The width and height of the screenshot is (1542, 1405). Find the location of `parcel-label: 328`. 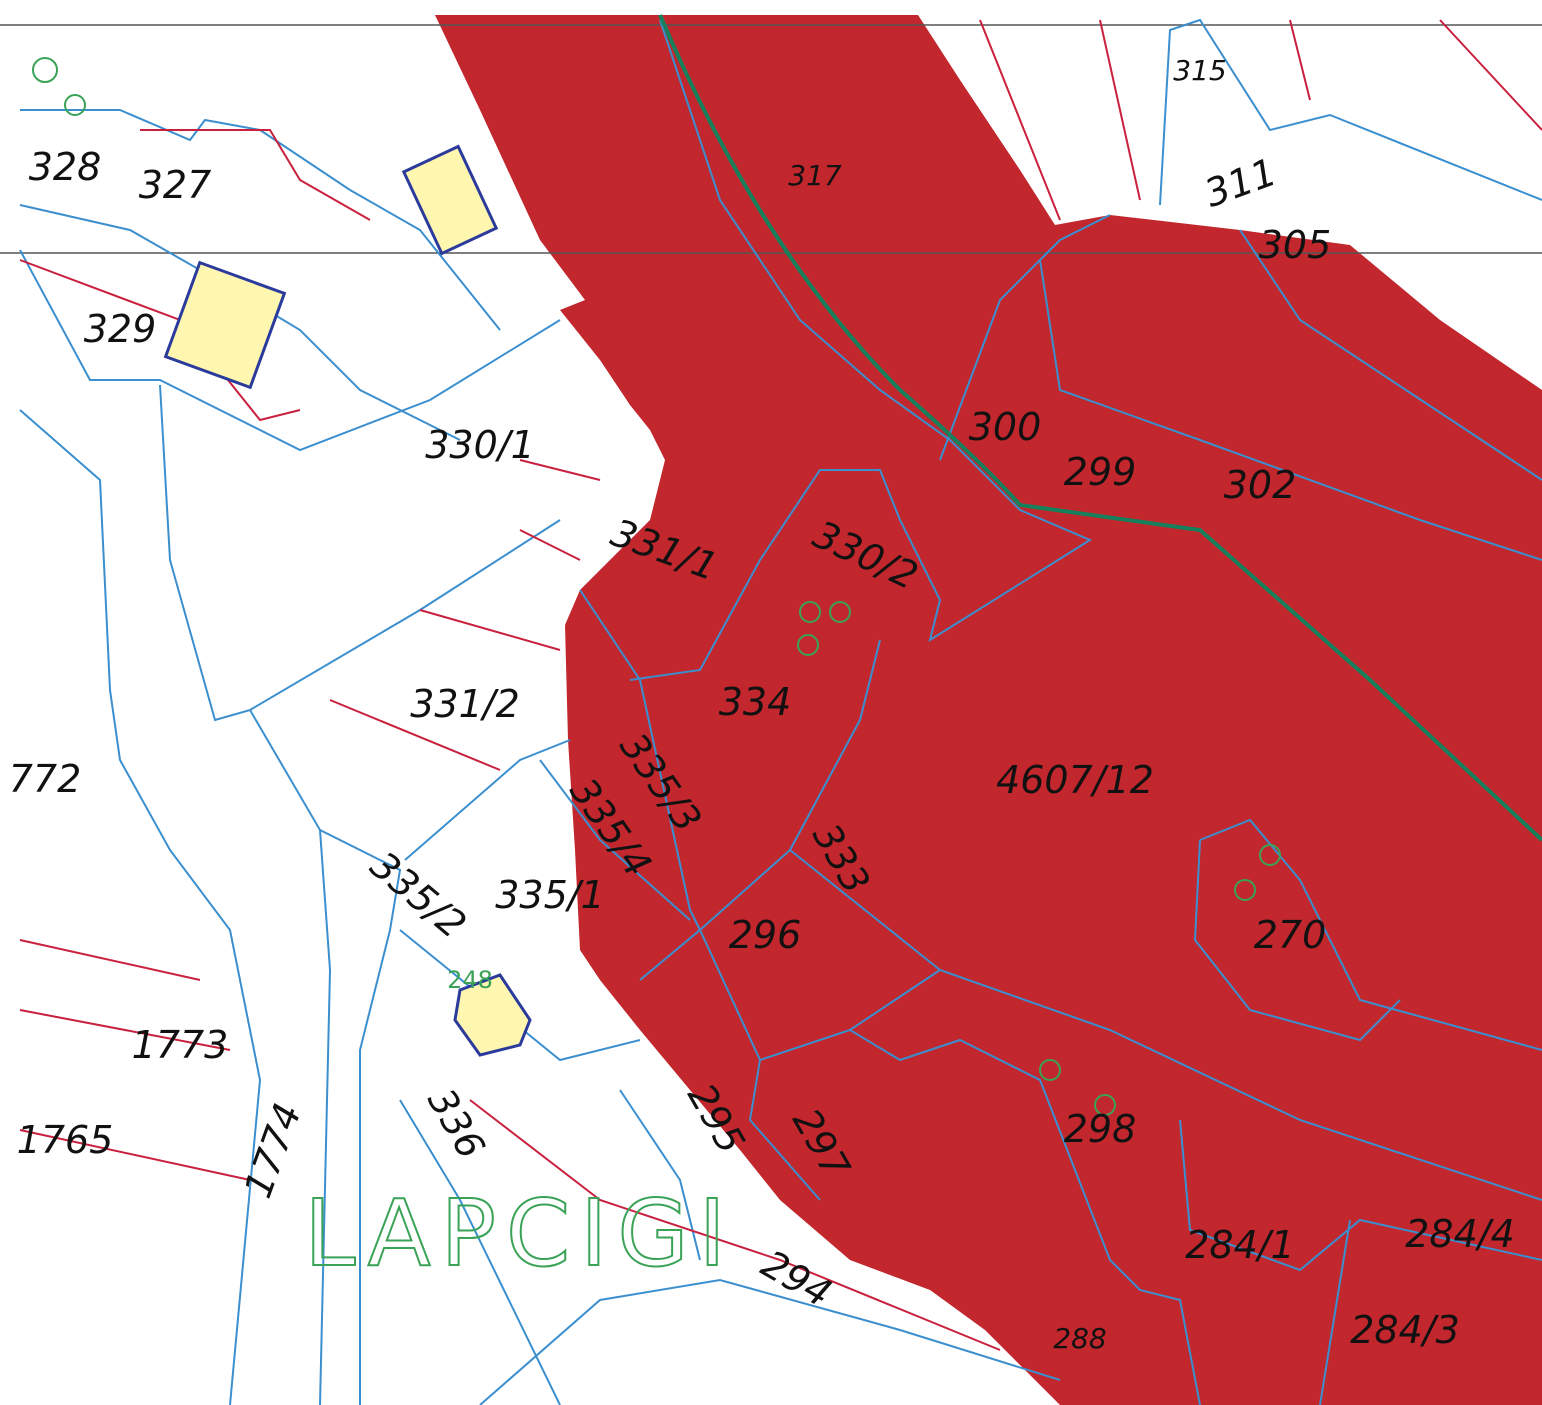

parcel-label: 328 is located at coordinates (65, 167).